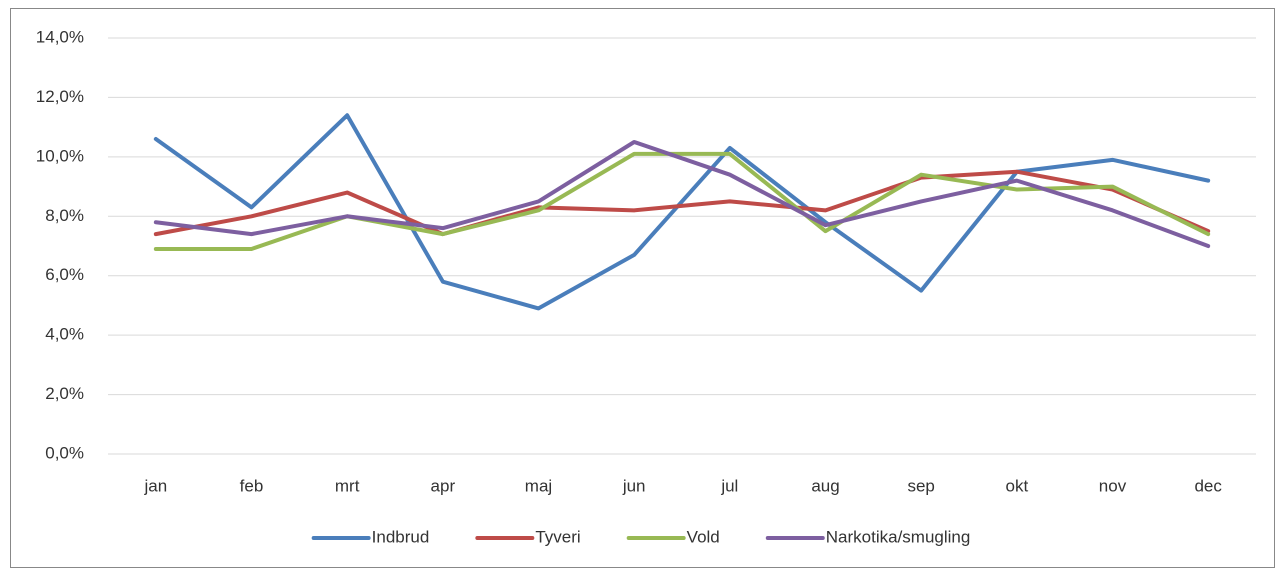  What do you see at coordinates (64, 452) in the screenshot?
I see `y-tick-label: 0,0%` at bounding box center [64, 452].